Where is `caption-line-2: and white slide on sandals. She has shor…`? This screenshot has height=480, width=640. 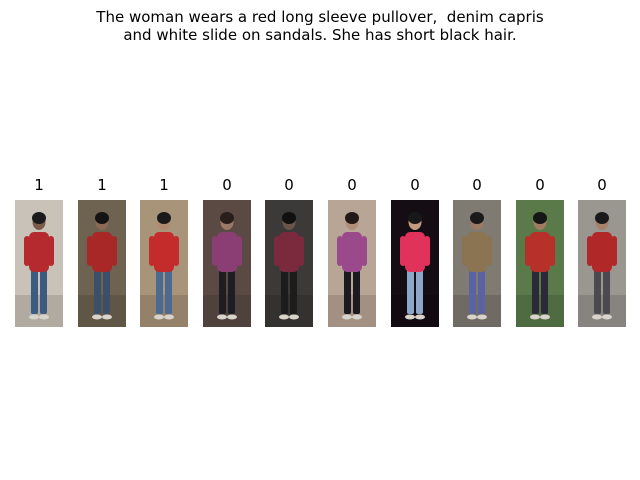 caption-line-2: and white slide on sandals. She has shor… is located at coordinates (320, 35).